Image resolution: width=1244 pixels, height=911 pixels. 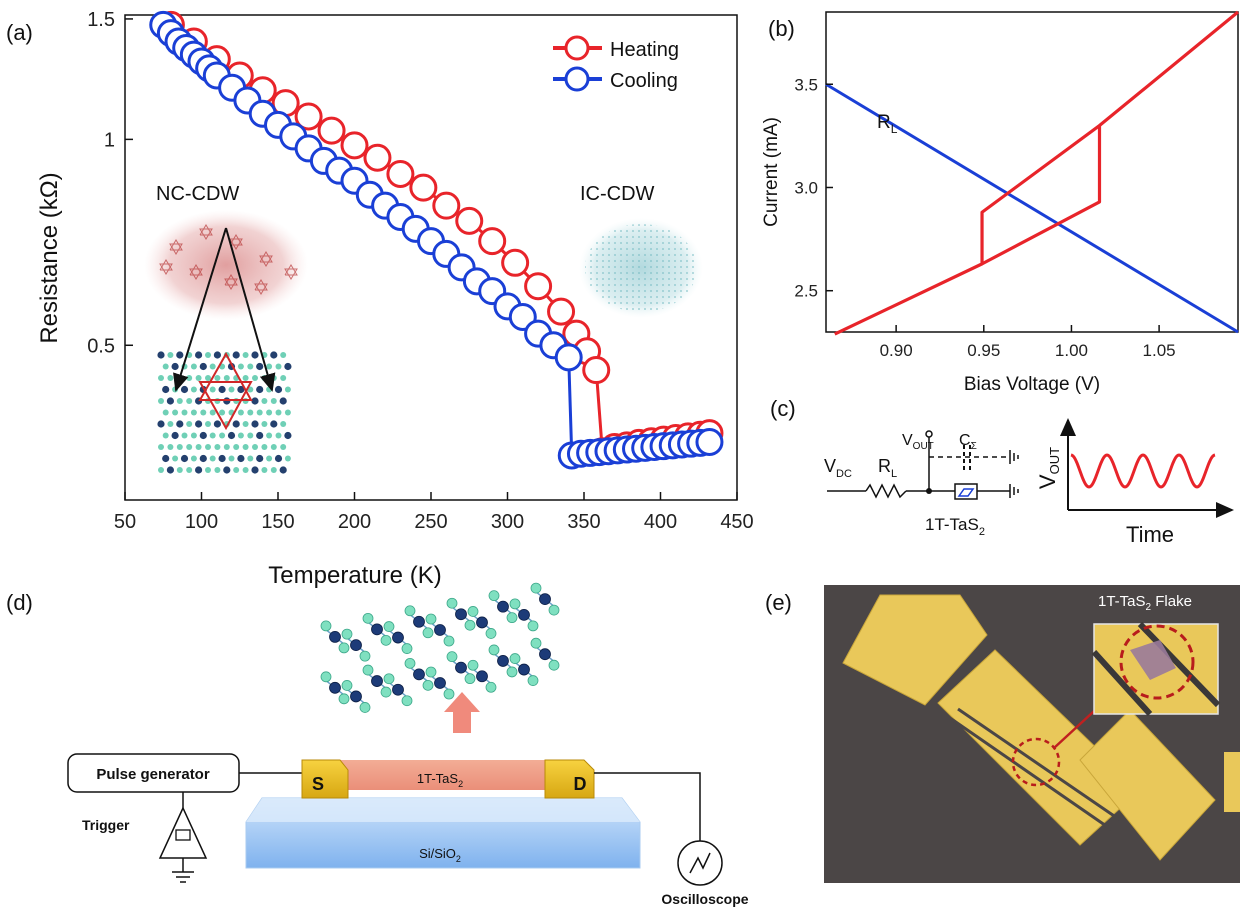 What do you see at coordinates (440, 647) in the screenshot?
I see `tas2-crystal-structure` at bounding box center [440, 647].